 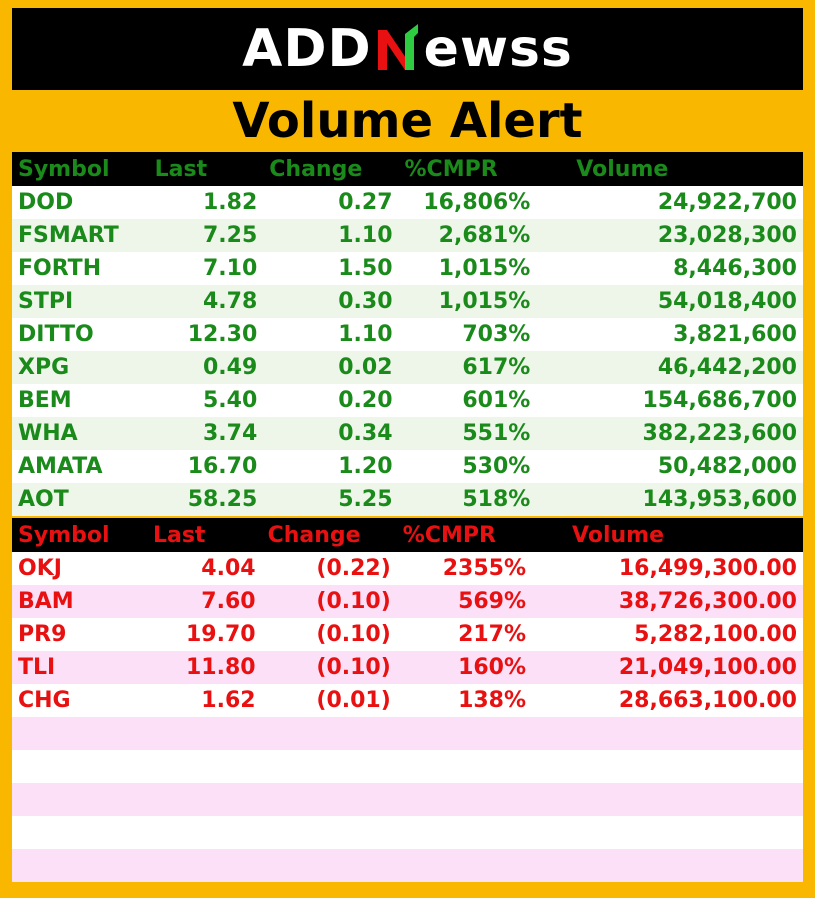 What do you see at coordinates (669, 433) in the screenshot?
I see `cell-volume: 382,223,600` at bounding box center [669, 433].